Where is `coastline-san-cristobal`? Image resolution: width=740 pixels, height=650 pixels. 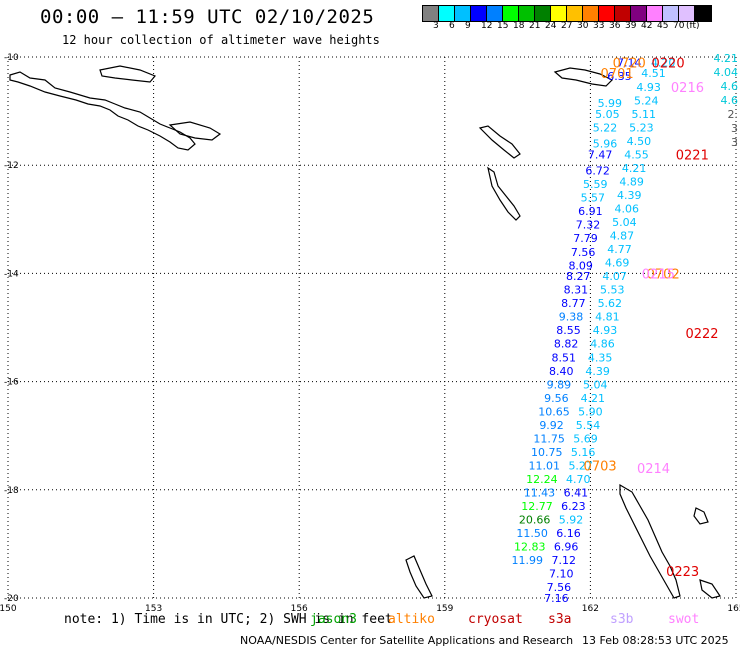
coastline-san-cristobal is located at coordinates (583, 77).